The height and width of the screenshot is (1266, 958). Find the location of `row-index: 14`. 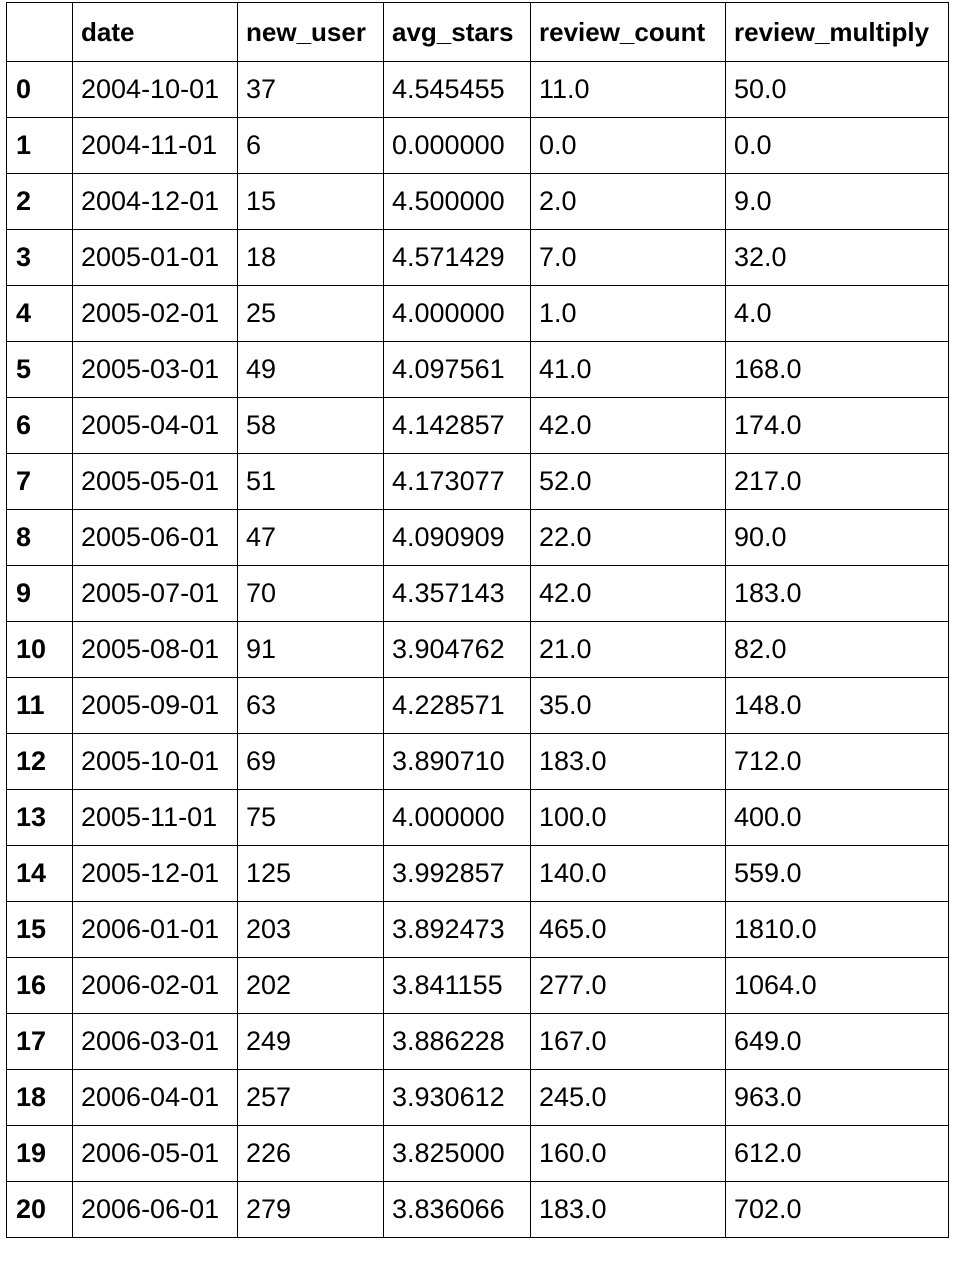

row-index: 14 is located at coordinates (39, 873).